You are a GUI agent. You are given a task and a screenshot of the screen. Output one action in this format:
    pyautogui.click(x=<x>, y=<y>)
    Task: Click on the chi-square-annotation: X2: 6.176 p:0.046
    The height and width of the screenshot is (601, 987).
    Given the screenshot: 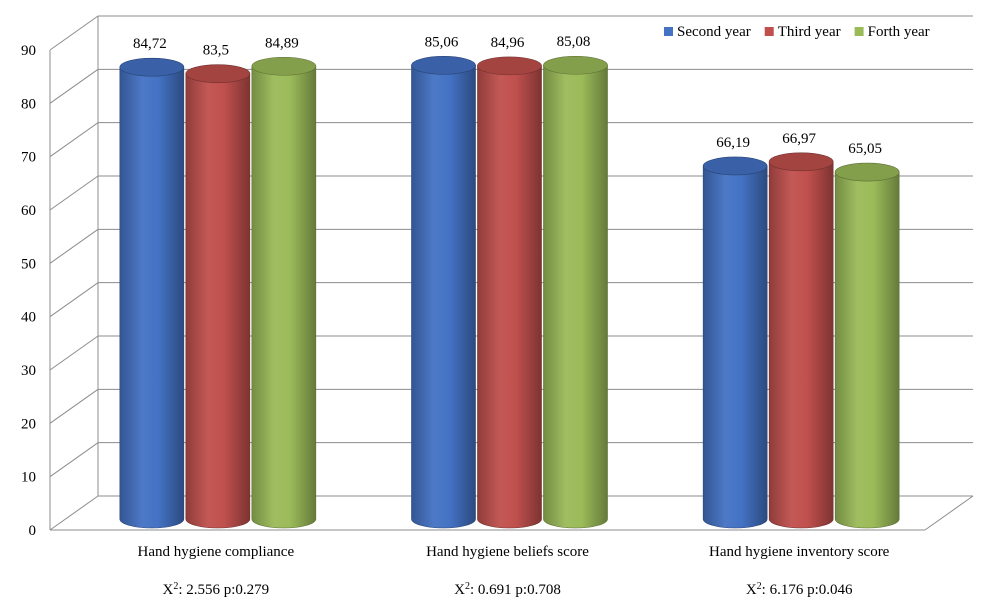 What is the action you would take?
    pyautogui.click(x=799, y=590)
    